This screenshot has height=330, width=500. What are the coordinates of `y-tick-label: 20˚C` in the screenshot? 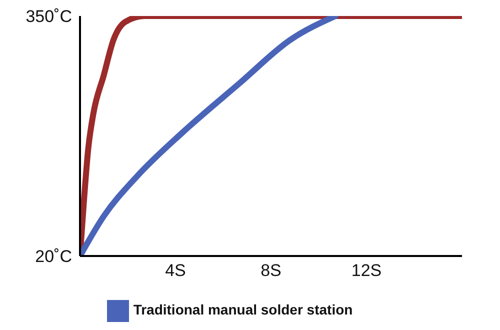 It's located at (53, 256).